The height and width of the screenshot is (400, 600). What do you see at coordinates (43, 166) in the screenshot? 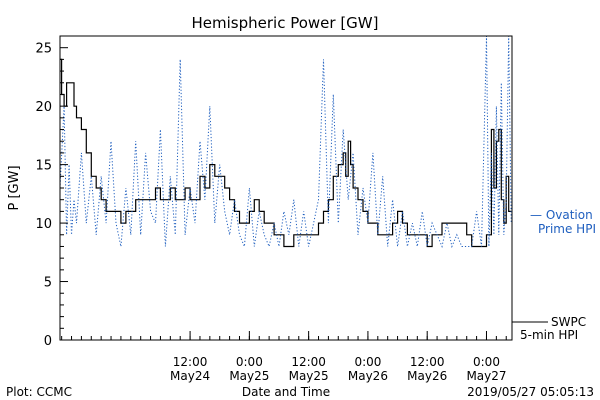
I see `y-tick-label: 15` at bounding box center [43, 166].